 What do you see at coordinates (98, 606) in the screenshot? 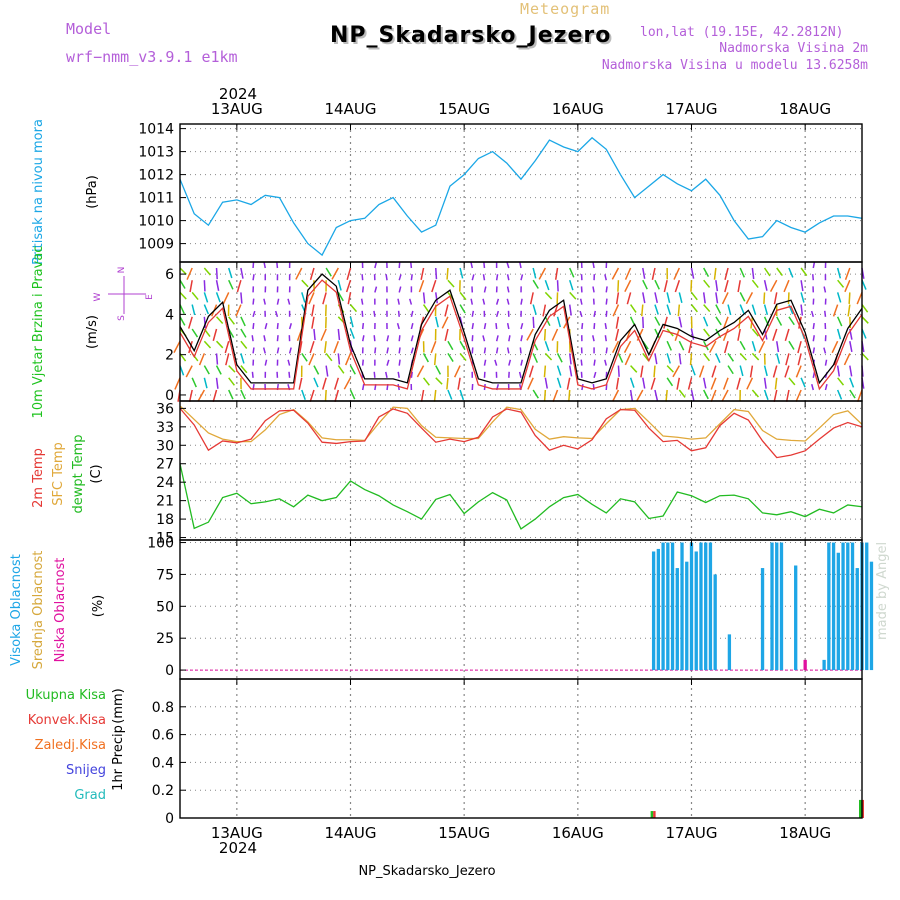
I see `cloud-unit: (%)` at bounding box center [98, 606].